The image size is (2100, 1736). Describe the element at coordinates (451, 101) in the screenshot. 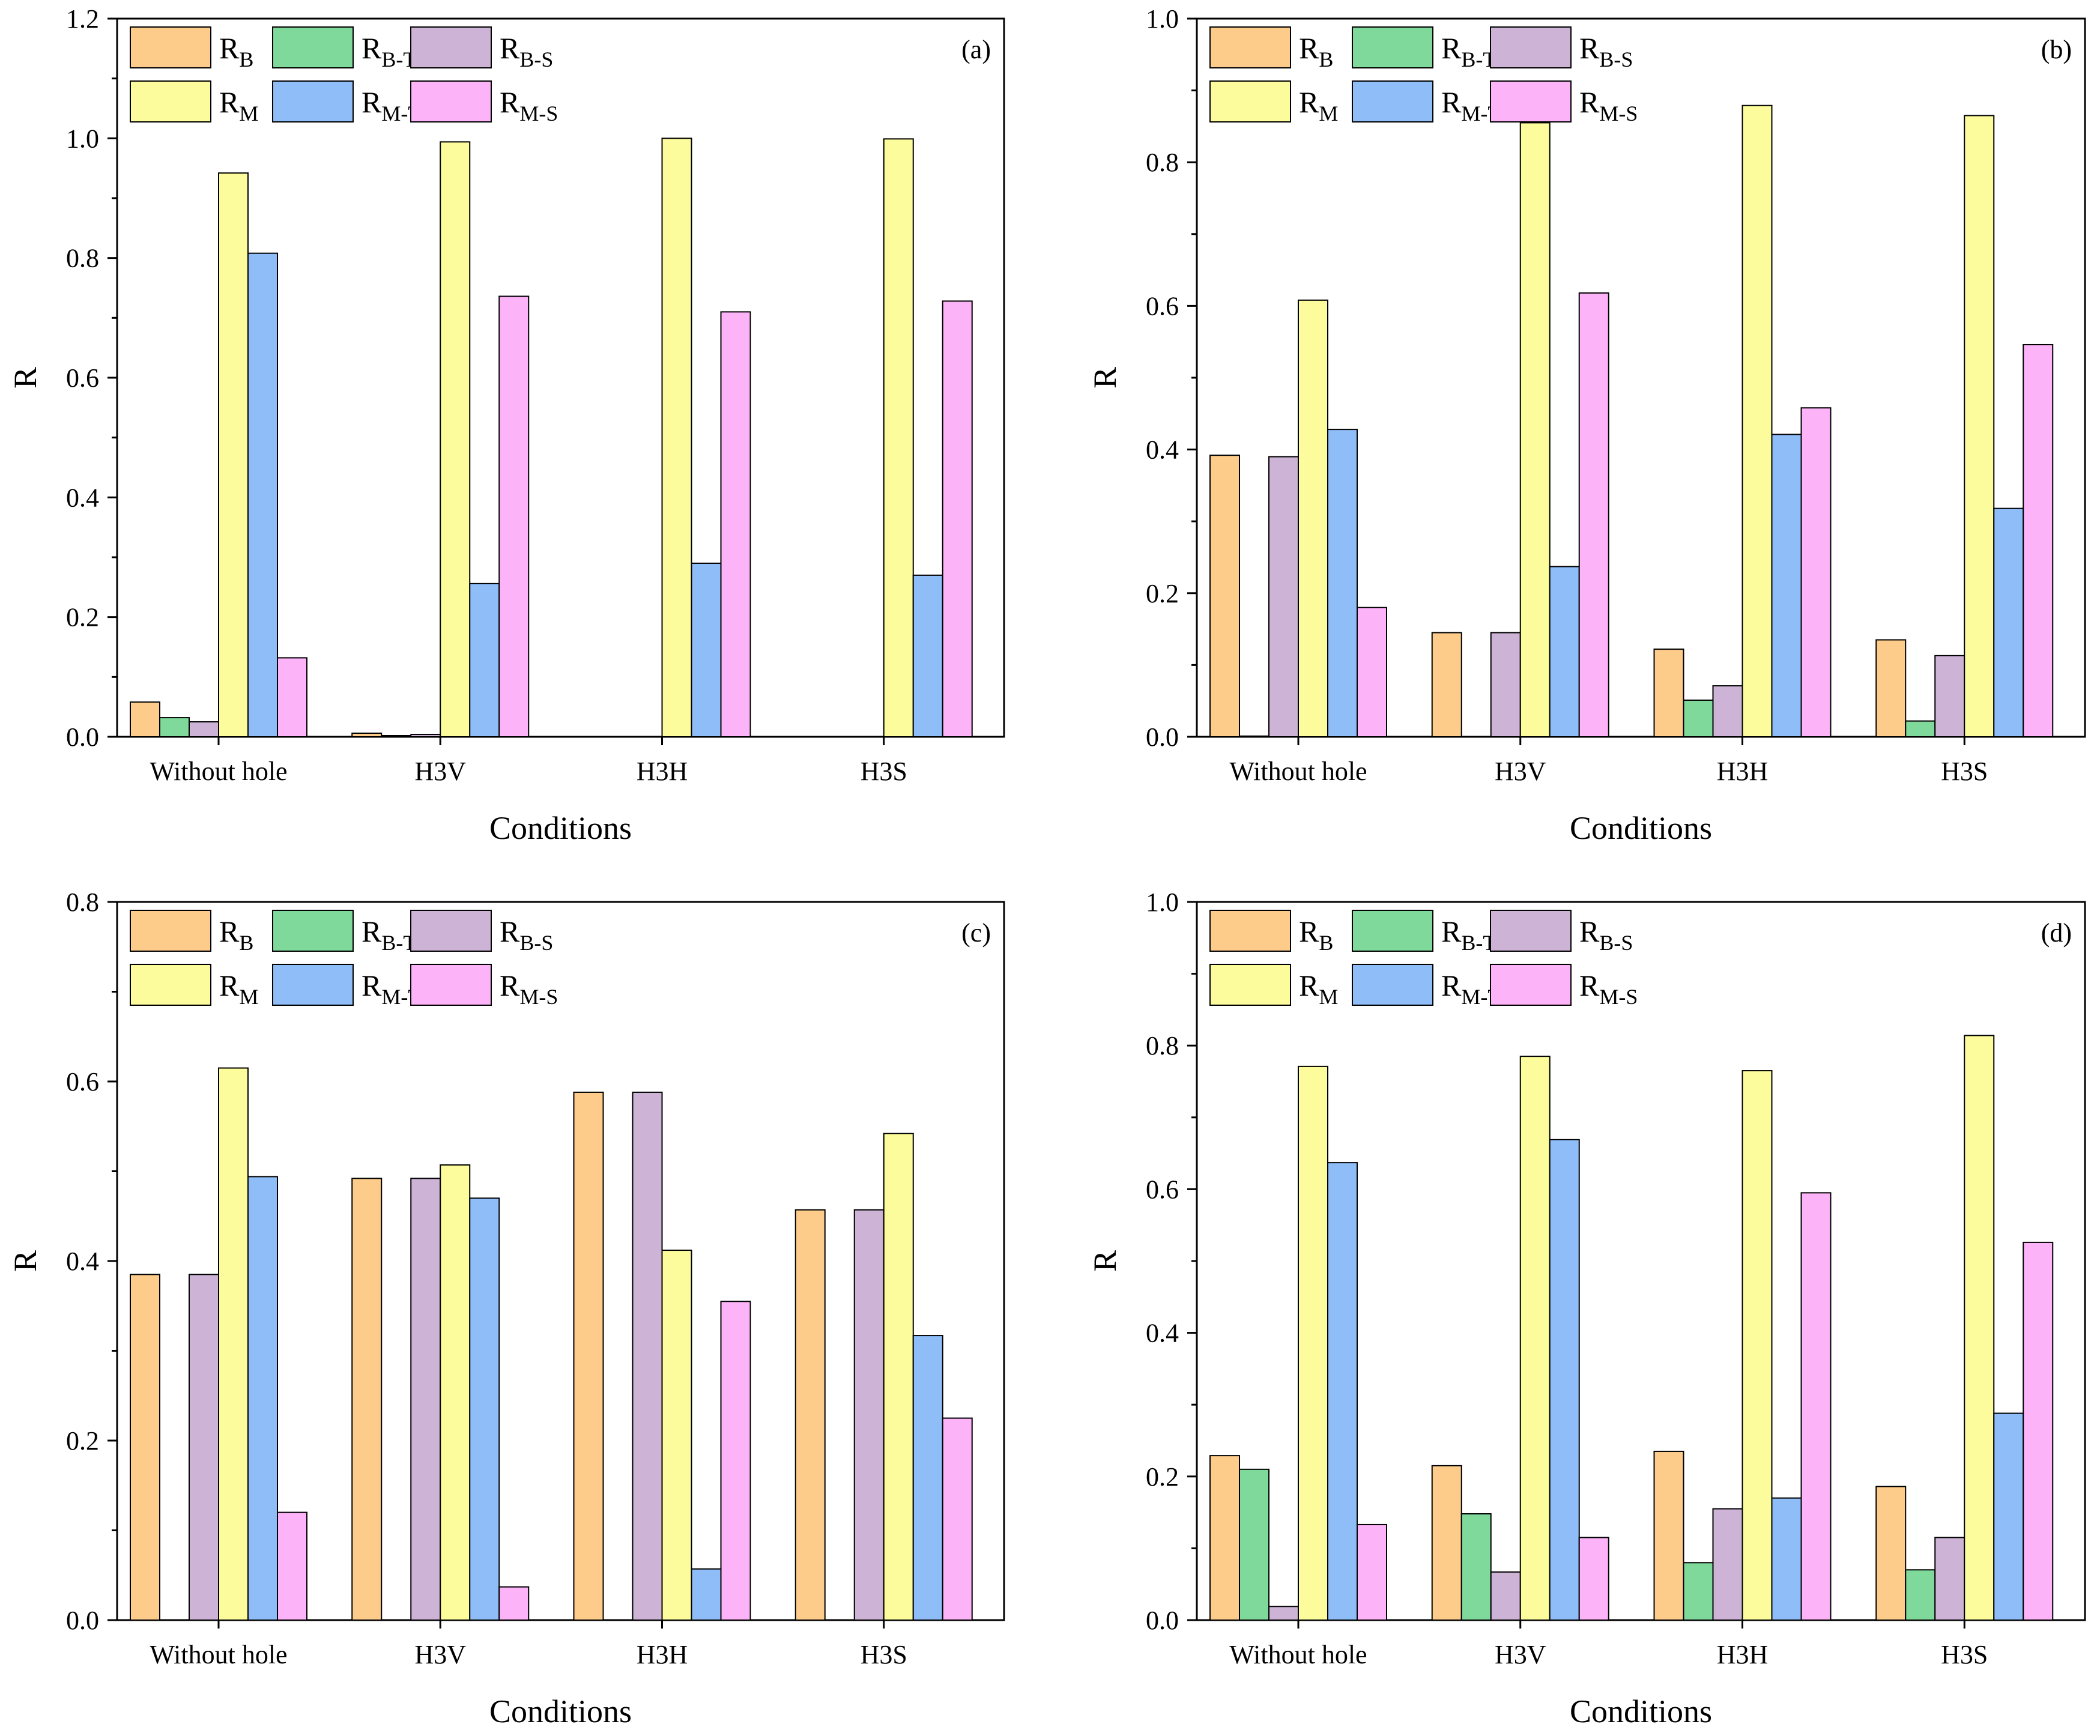

I see `legend-swatch-m-s` at that location.